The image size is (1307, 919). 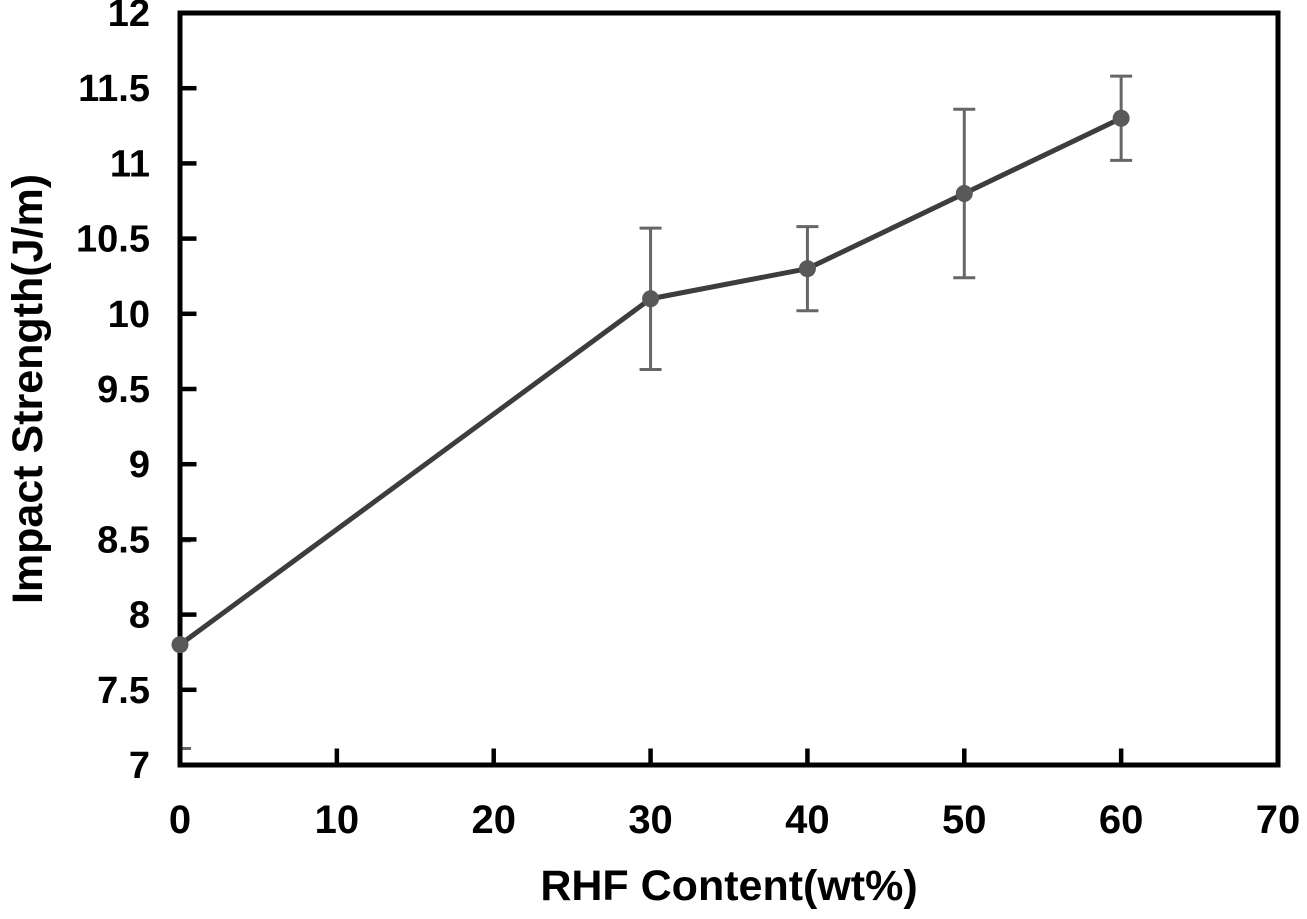 I want to click on y-tick-label: 11.5, so click(x=114, y=89).